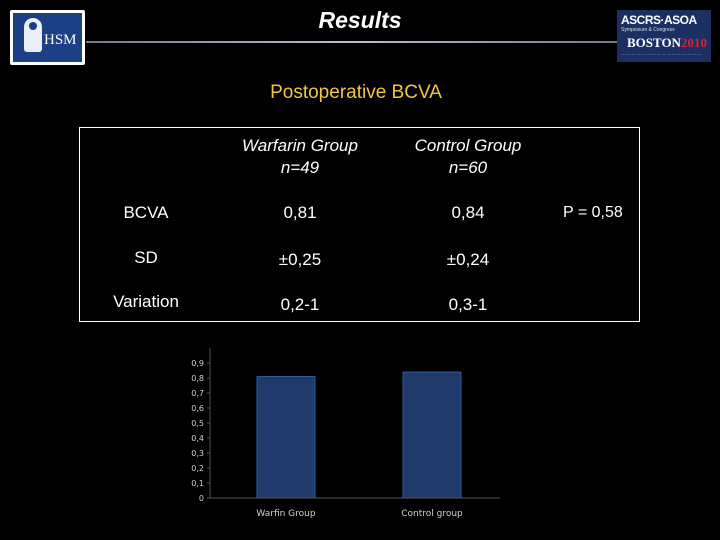 This screenshot has width=720, height=540. What do you see at coordinates (197, 393) in the screenshot?
I see `y-tick-label: 0,7` at bounding box center [197, 393].